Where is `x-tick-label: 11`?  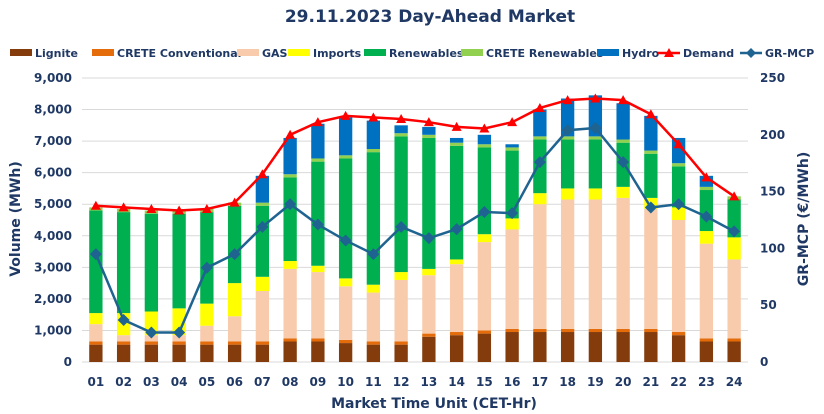
x-tick-label: 11 is located at coordinates (373, 382).